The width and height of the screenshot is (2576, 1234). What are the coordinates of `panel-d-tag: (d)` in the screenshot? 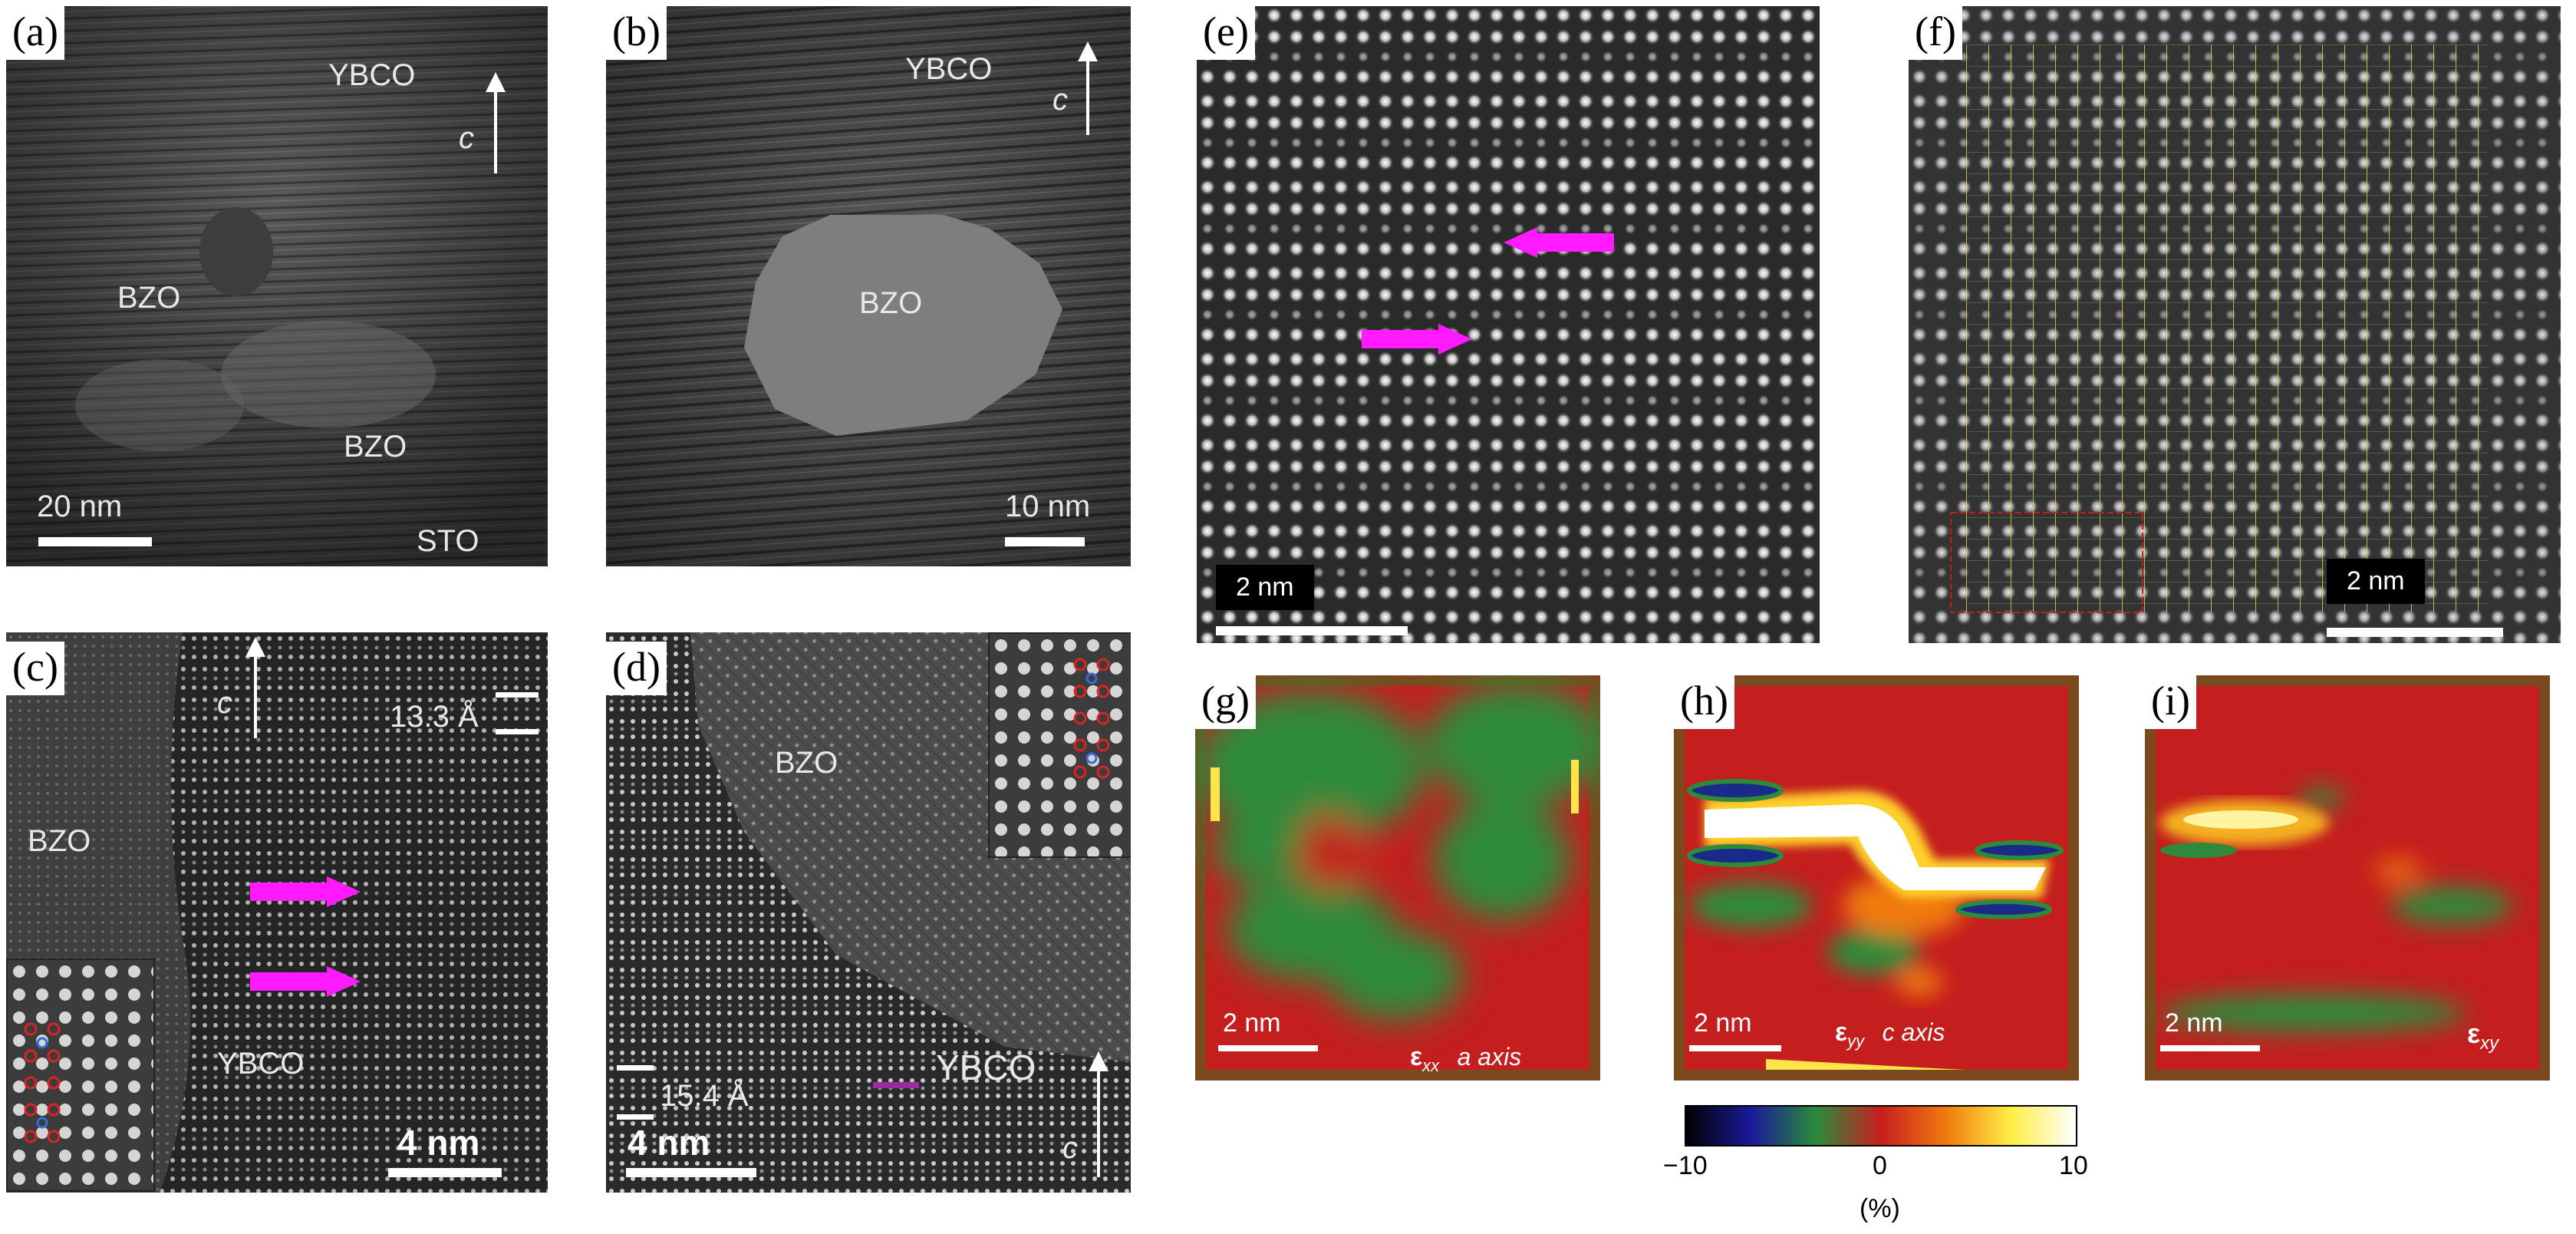 It's located at (636, 668).